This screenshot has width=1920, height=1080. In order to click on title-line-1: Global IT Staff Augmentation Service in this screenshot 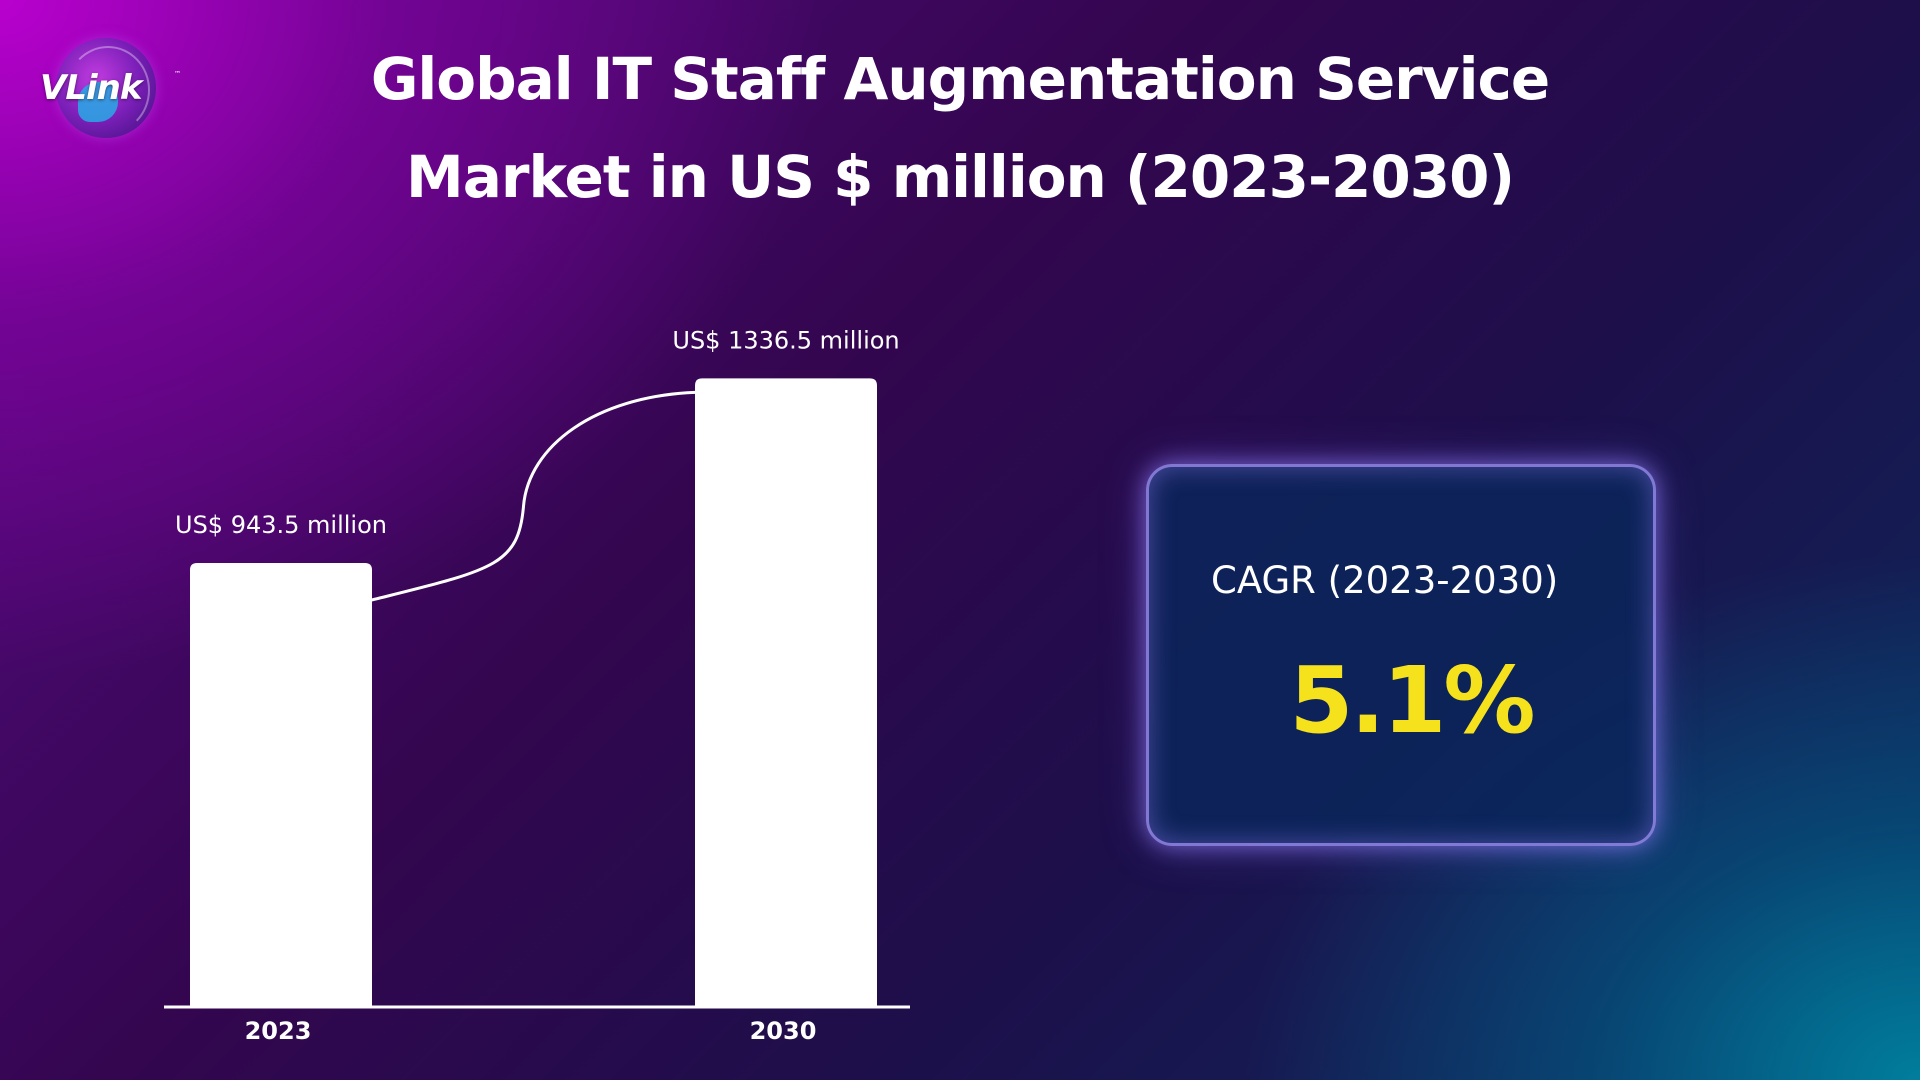, I will do `click(960, 79)`.